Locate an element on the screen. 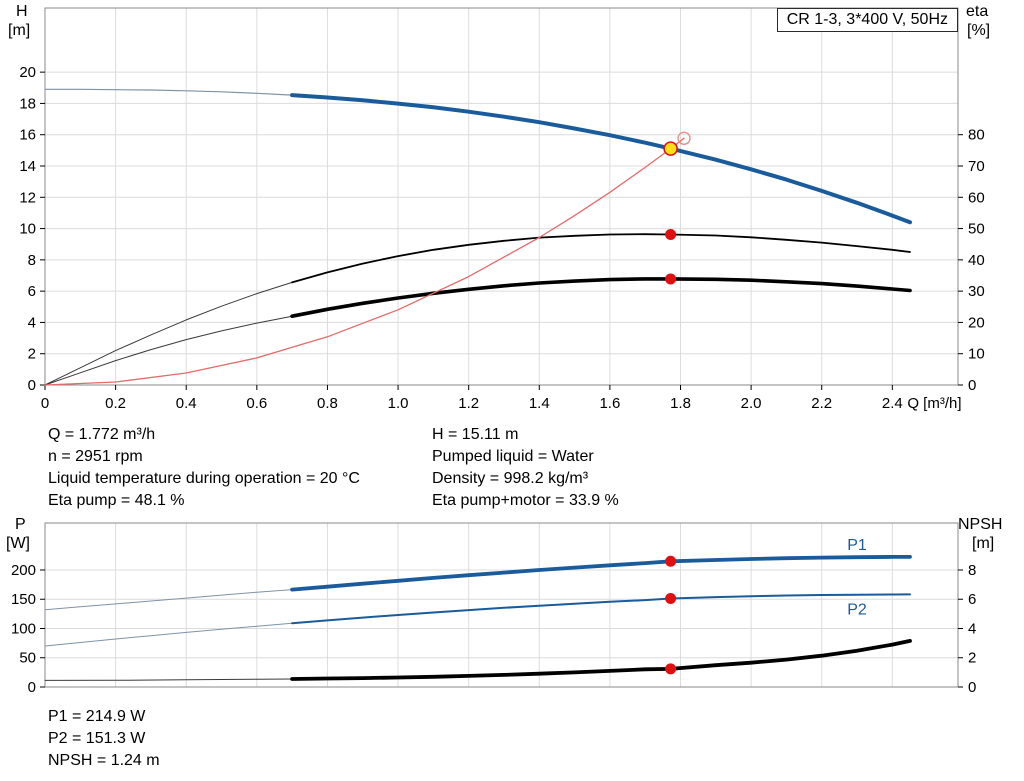 The image size is (1024, 781). y-left-tick-label: 18 is located at coordinates (27, 103).